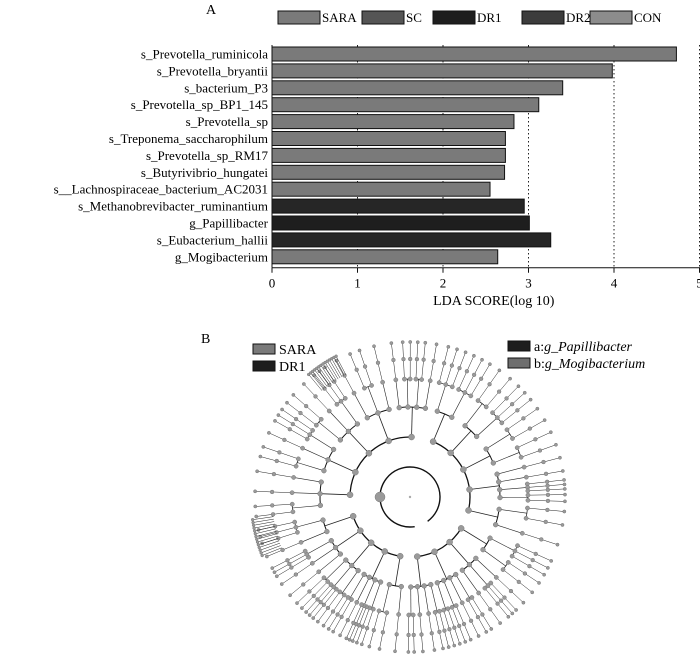 This screenshot has width=700, height=660. What do you see at coordinates (442, 71) in the screenshot?
I see `bar-s-prevotella-bryantii` at bounding box center [442, 71].